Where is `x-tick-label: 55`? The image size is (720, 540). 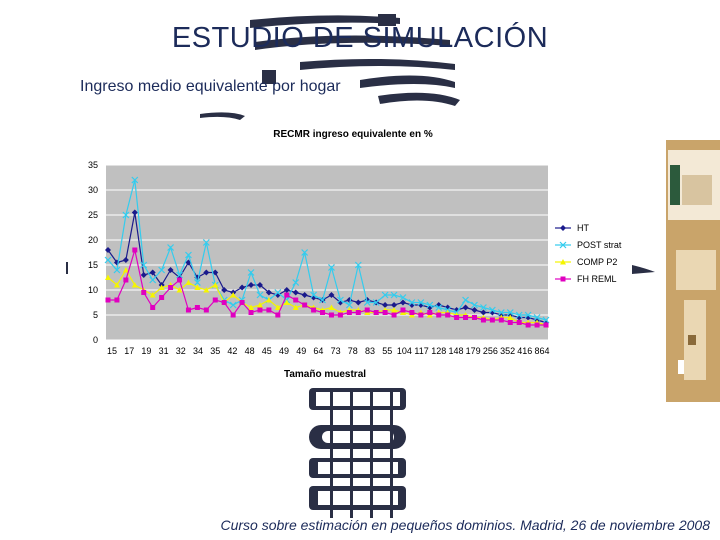 x-tick-label: 55 is located at coordinates (387, 351).